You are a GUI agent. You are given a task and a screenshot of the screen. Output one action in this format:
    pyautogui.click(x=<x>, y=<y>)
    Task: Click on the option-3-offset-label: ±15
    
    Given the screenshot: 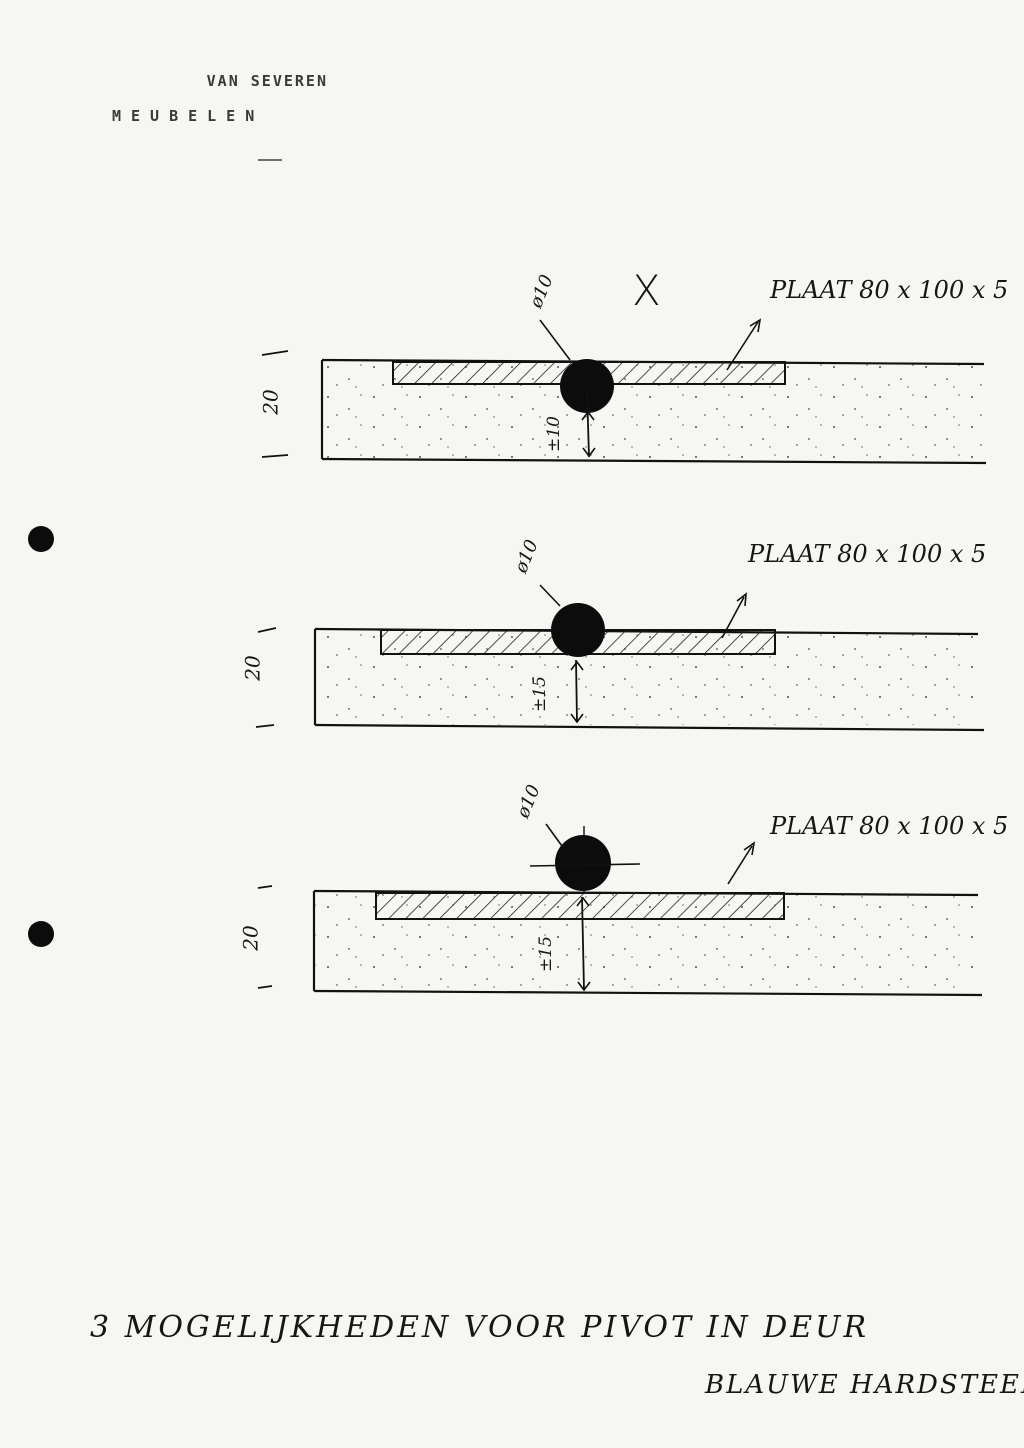 What is the action you would take?
    pyautogui.click(x=545, y=954)
    